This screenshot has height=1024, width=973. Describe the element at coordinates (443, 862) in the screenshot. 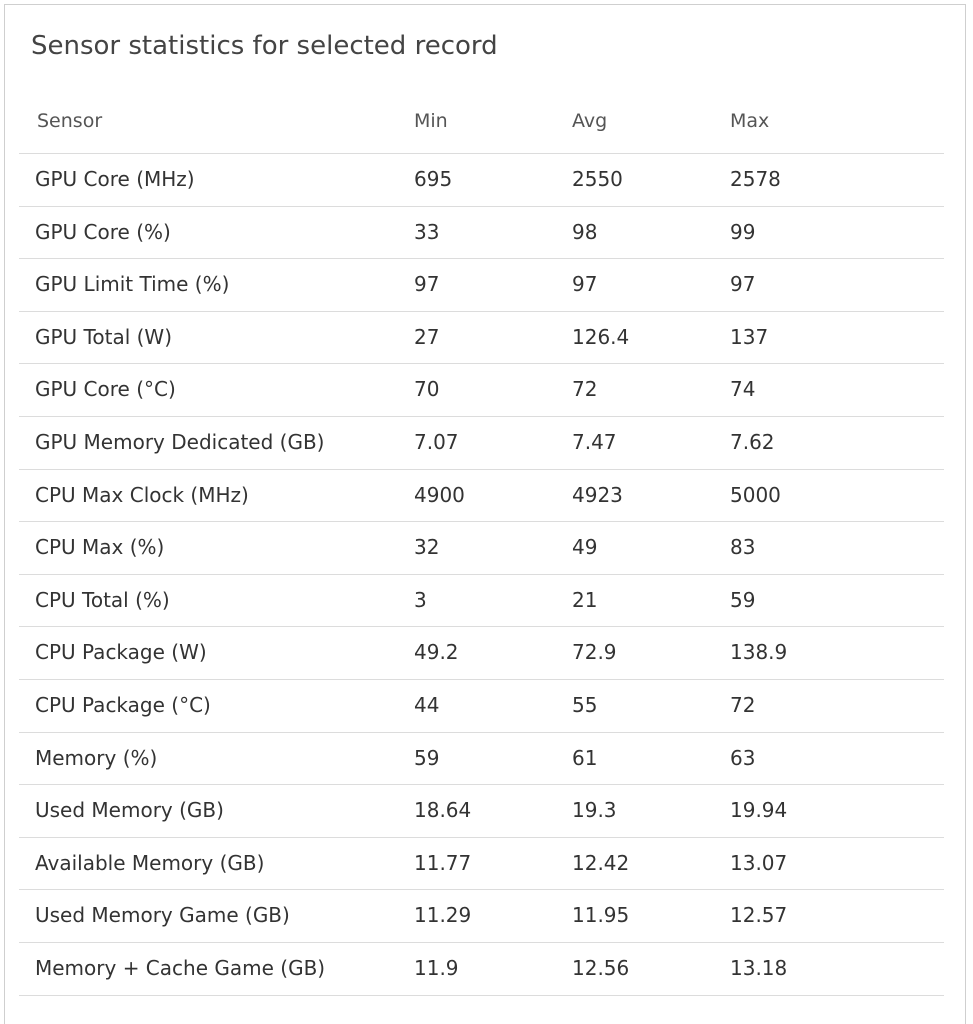

I see `stat-value: 11.77` at that location.